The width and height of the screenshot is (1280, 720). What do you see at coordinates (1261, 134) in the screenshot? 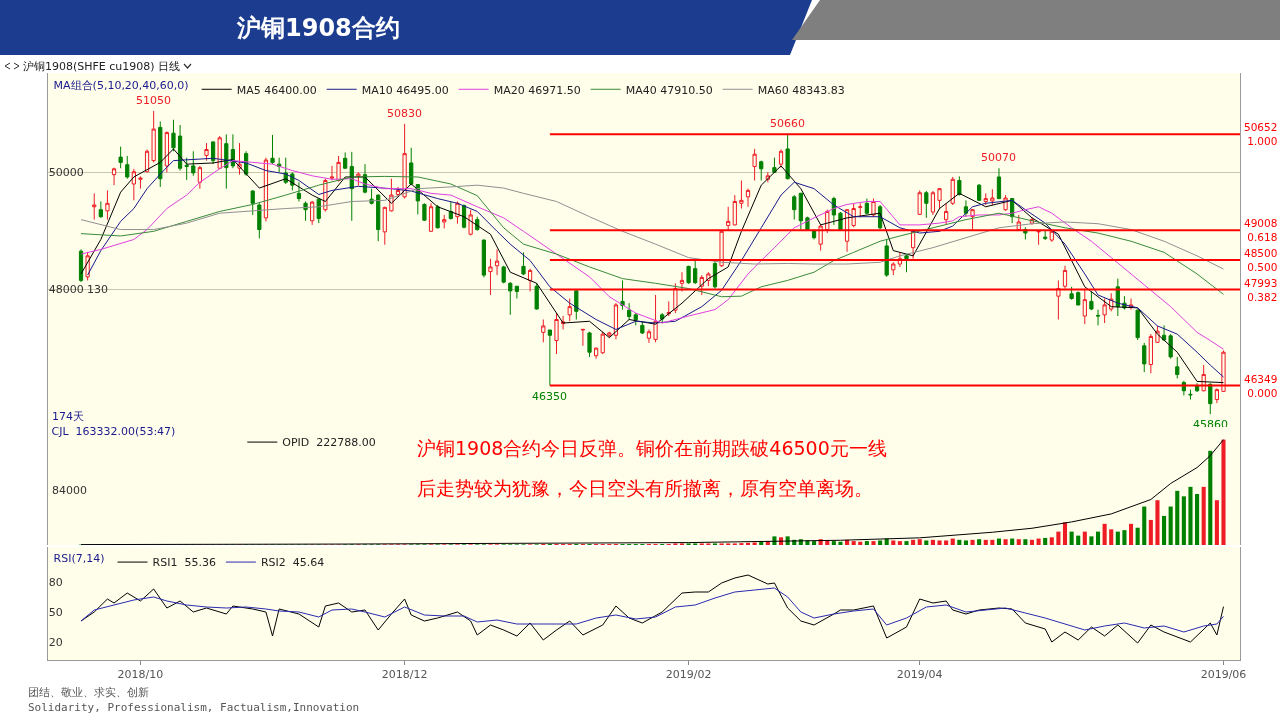
I see `ref-line-label: 50652 1.000` at bounding box center [1261, 134].